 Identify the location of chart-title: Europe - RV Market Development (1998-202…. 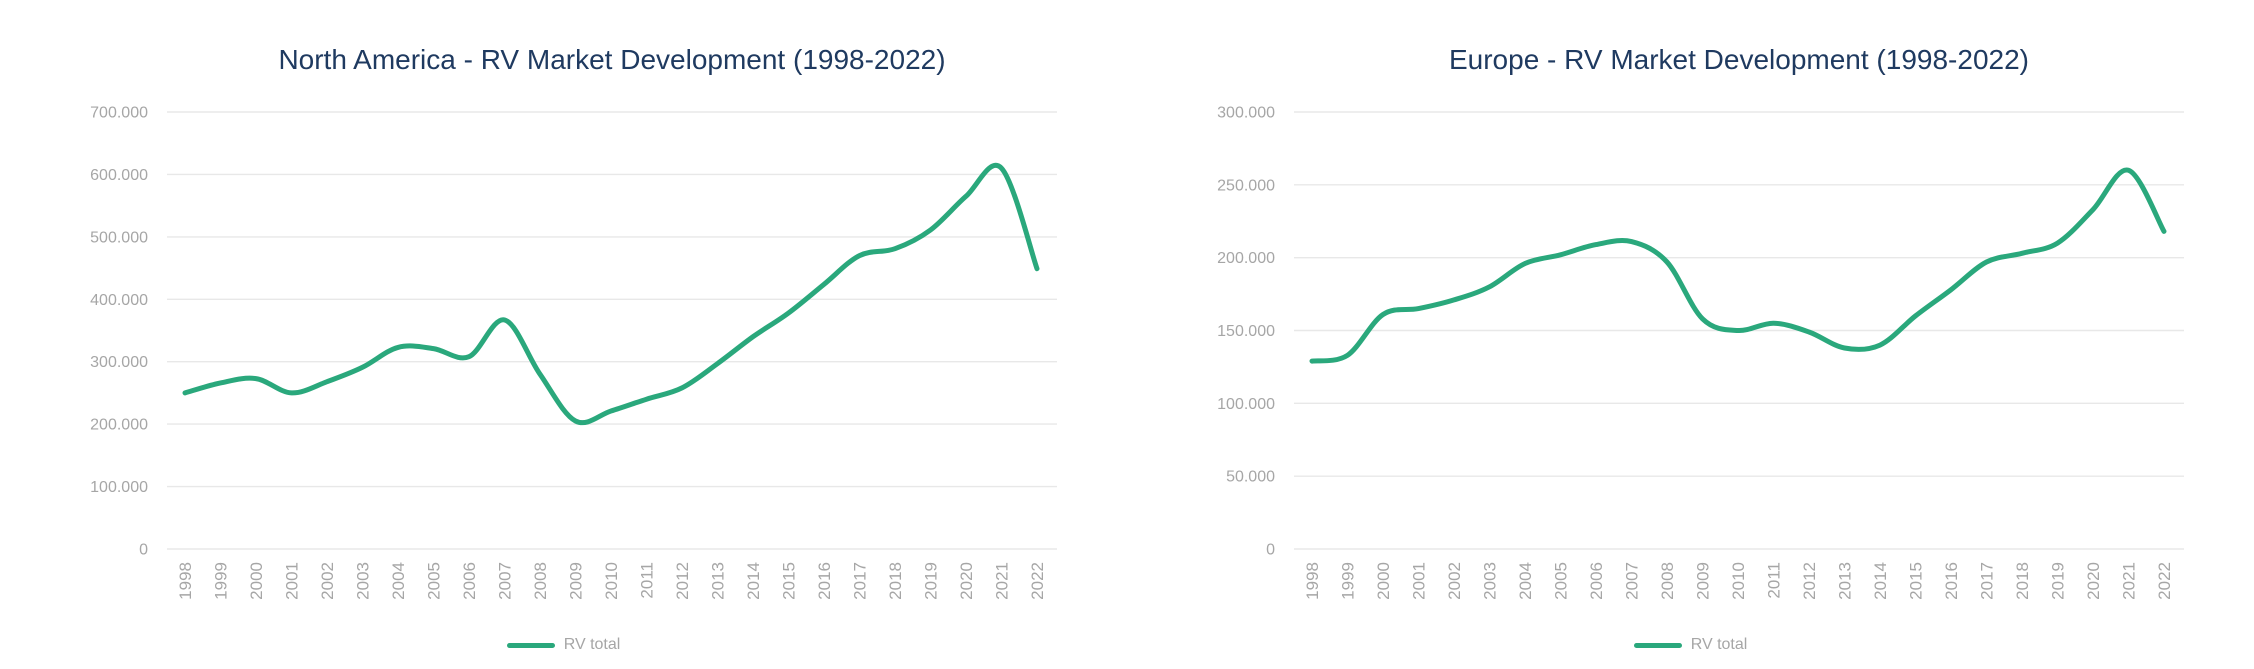
(1738, 60).